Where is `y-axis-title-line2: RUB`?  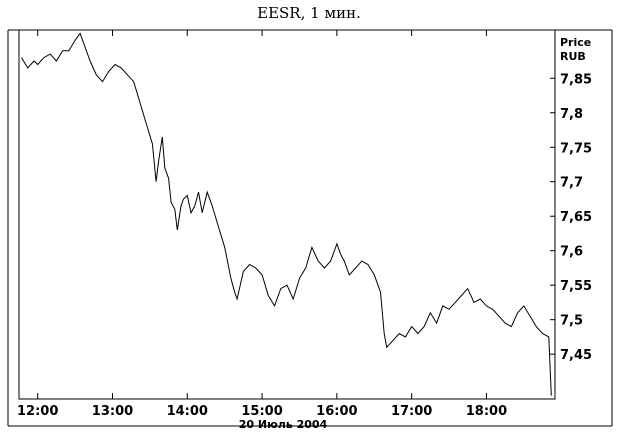
y-axis-title-line2: RUB is located at coordinates (573, 56).